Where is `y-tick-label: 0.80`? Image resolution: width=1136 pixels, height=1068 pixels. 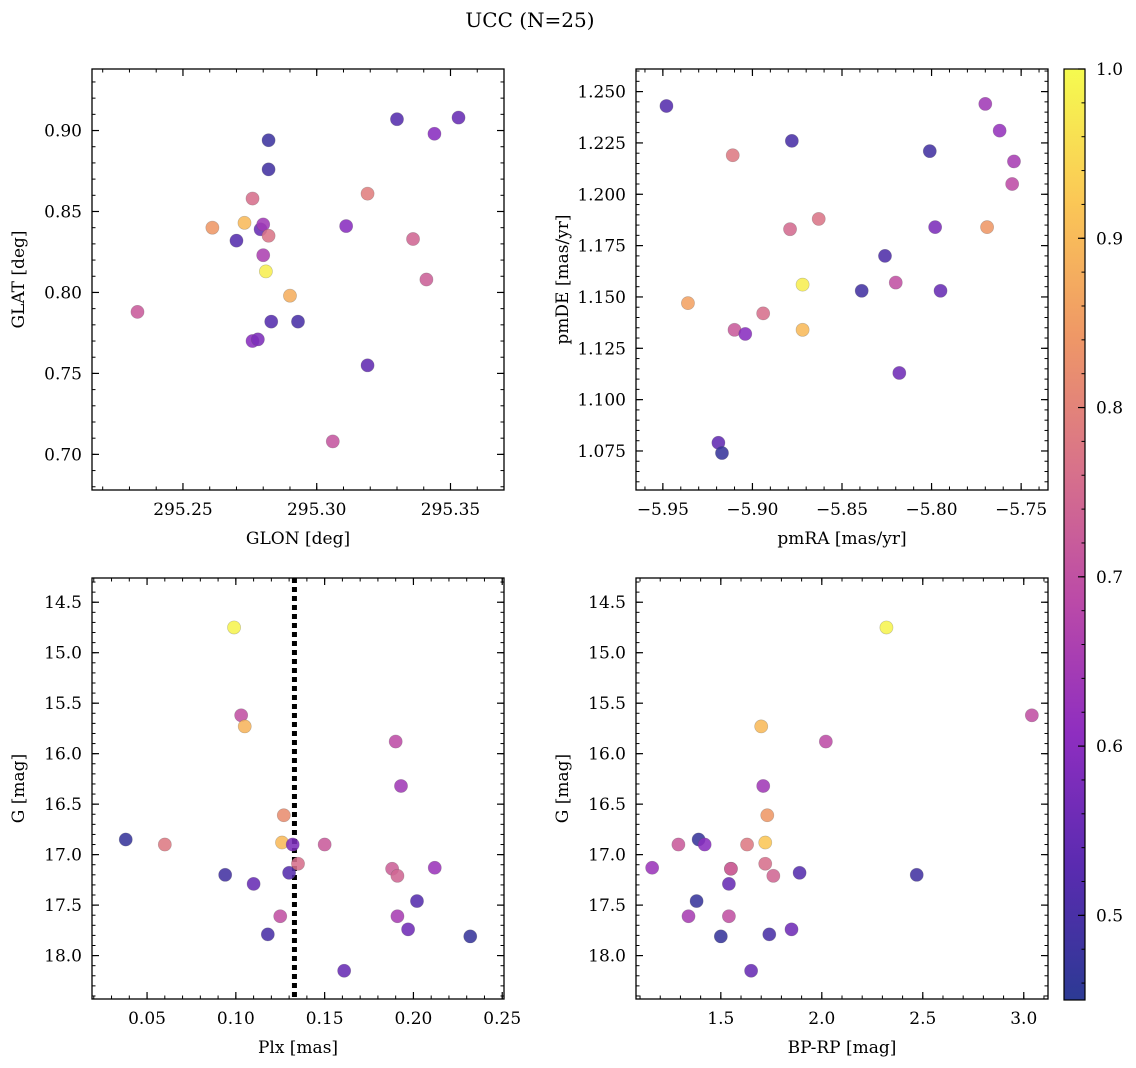
y-tick-label: 0.80 is located at coordinates (63, 293).